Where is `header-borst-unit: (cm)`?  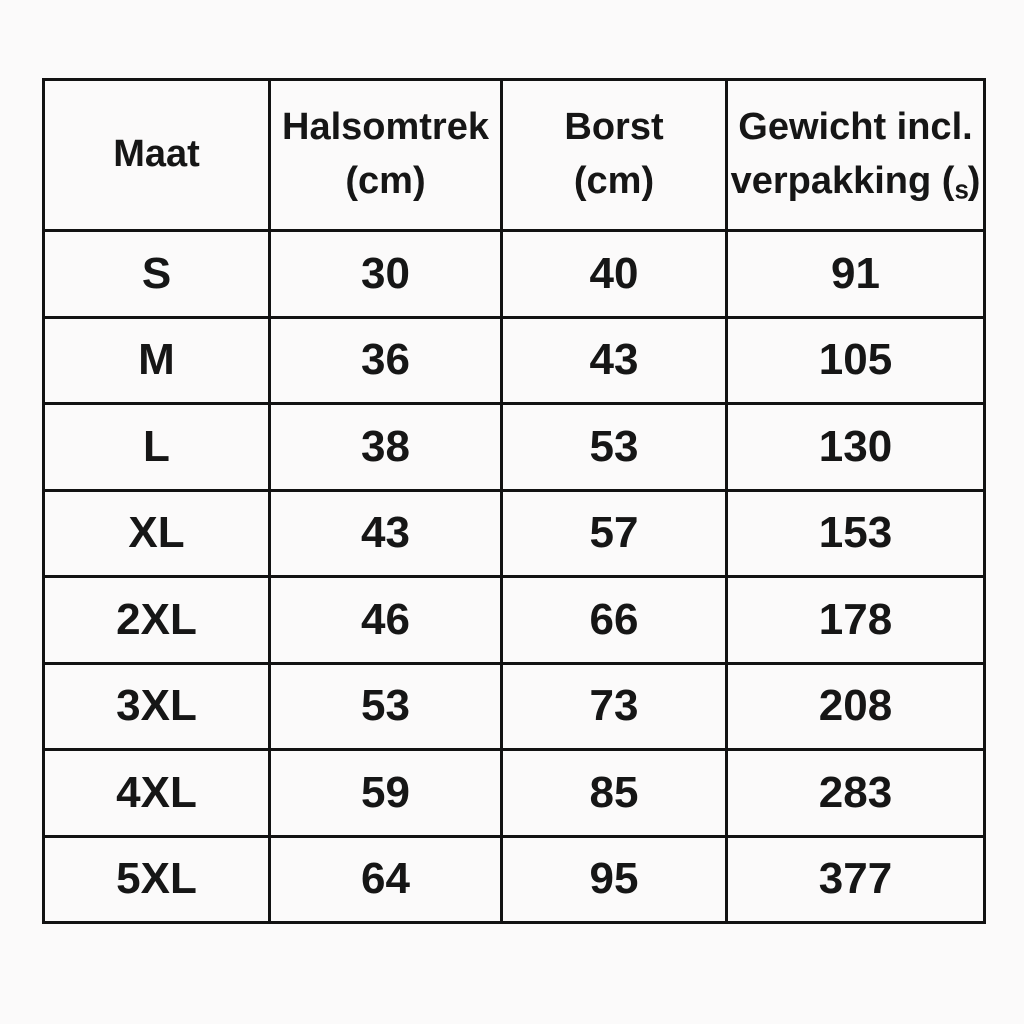
header-borst-unit: (cm) is located at coordinates (614, 181).